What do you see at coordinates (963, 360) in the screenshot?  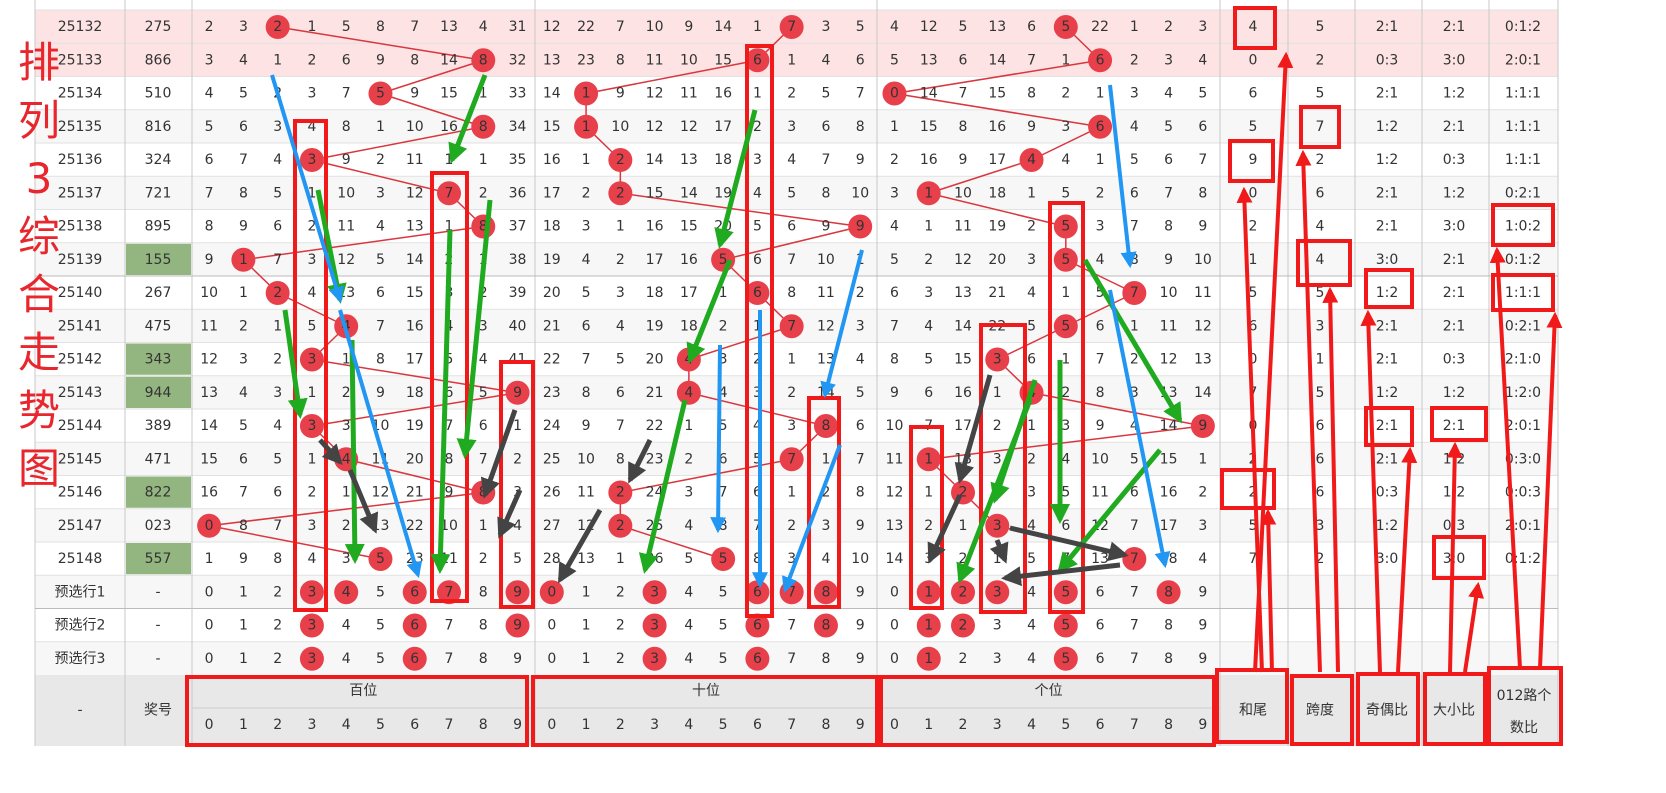 I see `miss-count: 15` at bounding box center [963, 360].